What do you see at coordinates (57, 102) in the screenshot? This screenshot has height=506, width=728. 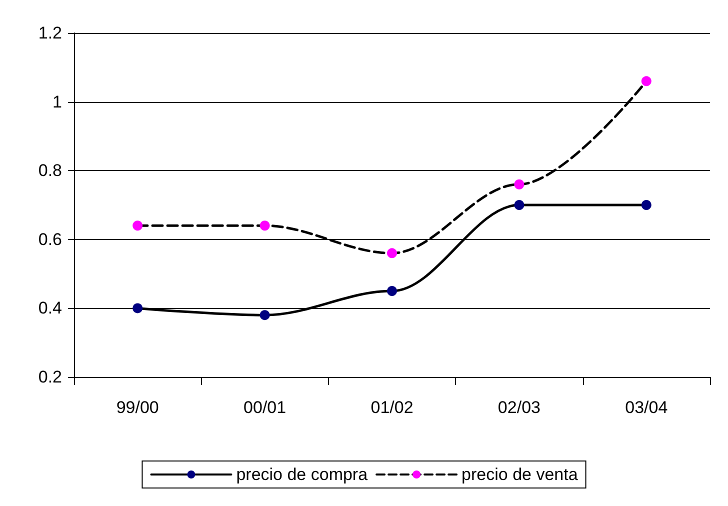 I see `y-tick-label: 1` at bounding box center [57, 102].